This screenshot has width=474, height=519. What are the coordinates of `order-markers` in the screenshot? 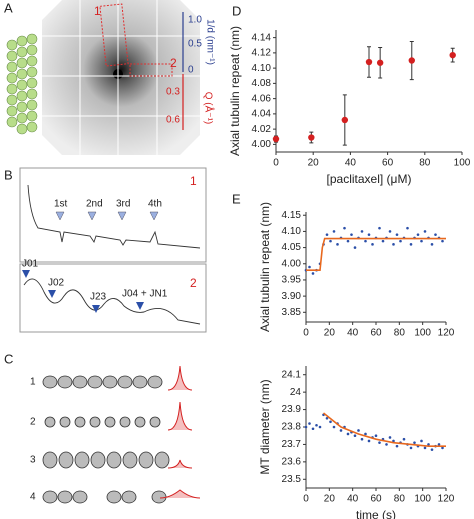 It's located at (107, 216).